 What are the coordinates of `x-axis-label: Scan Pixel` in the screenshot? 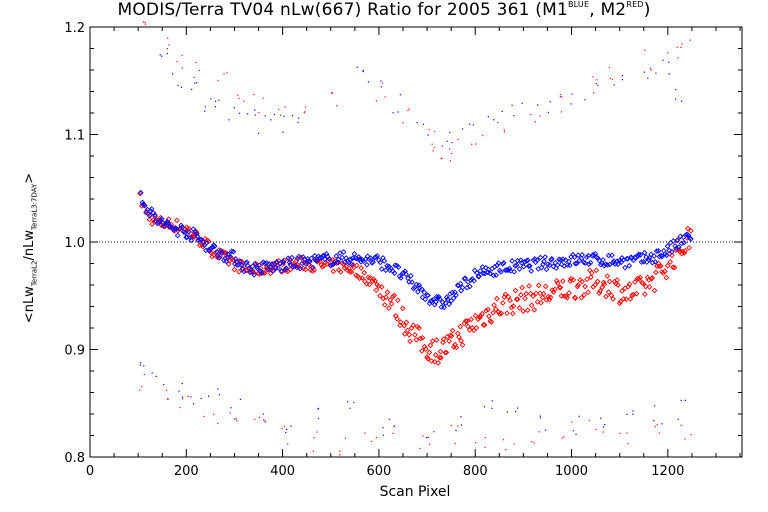 It's located at (415, 492).